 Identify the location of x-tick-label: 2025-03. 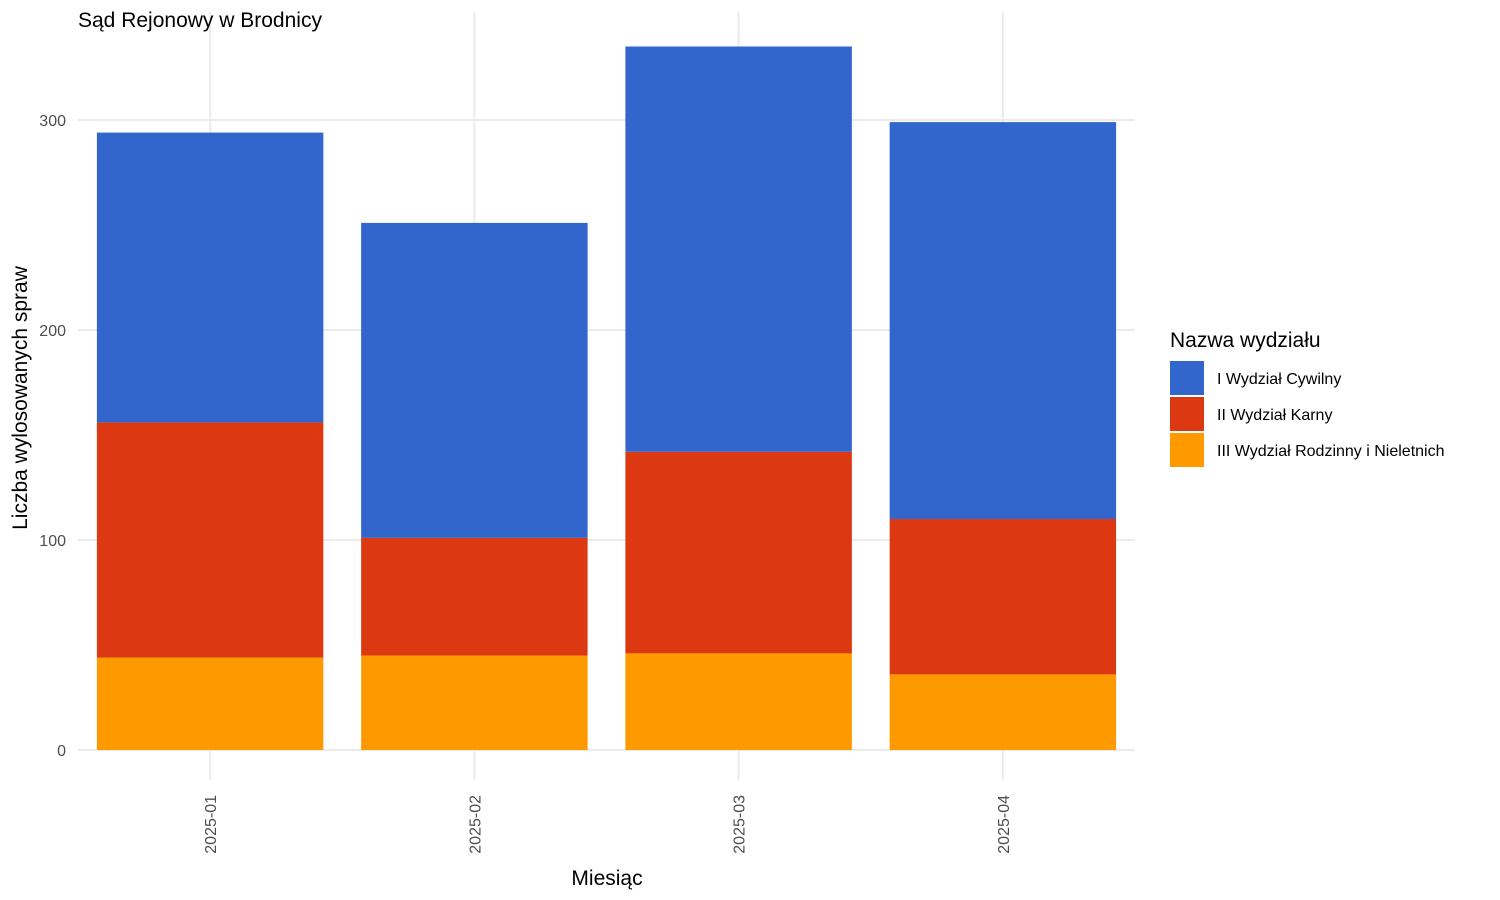
(740, 824).